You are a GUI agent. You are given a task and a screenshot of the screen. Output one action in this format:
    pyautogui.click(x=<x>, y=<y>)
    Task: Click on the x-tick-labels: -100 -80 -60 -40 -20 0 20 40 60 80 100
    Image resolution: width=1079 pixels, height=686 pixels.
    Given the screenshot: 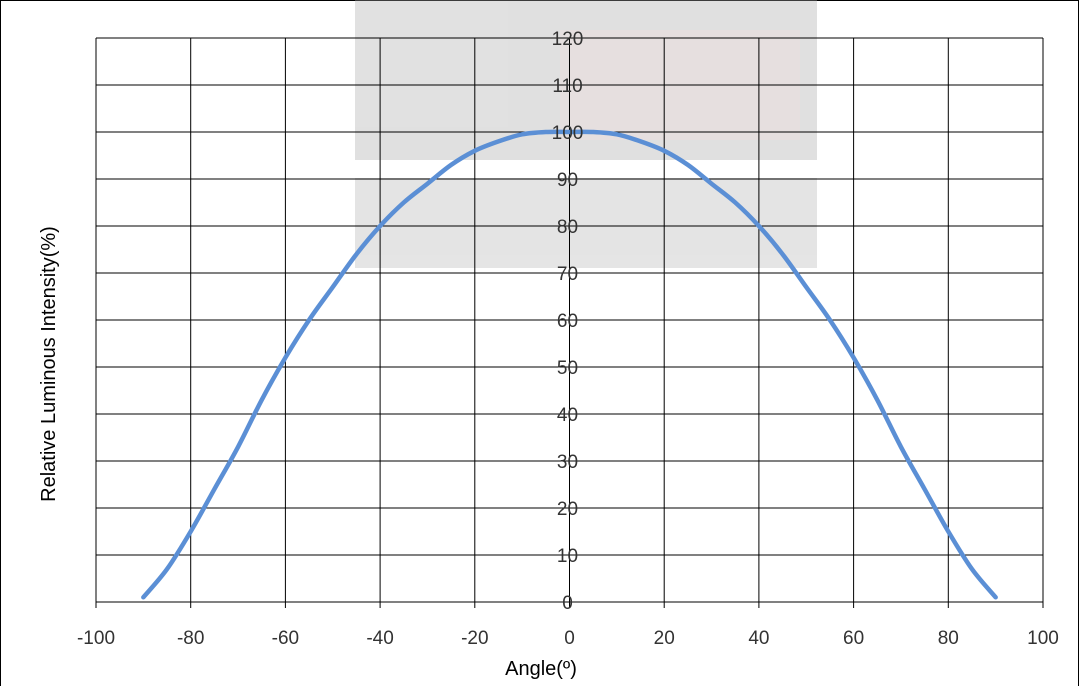 What is the action you would take?
    pyautogui.click(x=568, y=638)
    